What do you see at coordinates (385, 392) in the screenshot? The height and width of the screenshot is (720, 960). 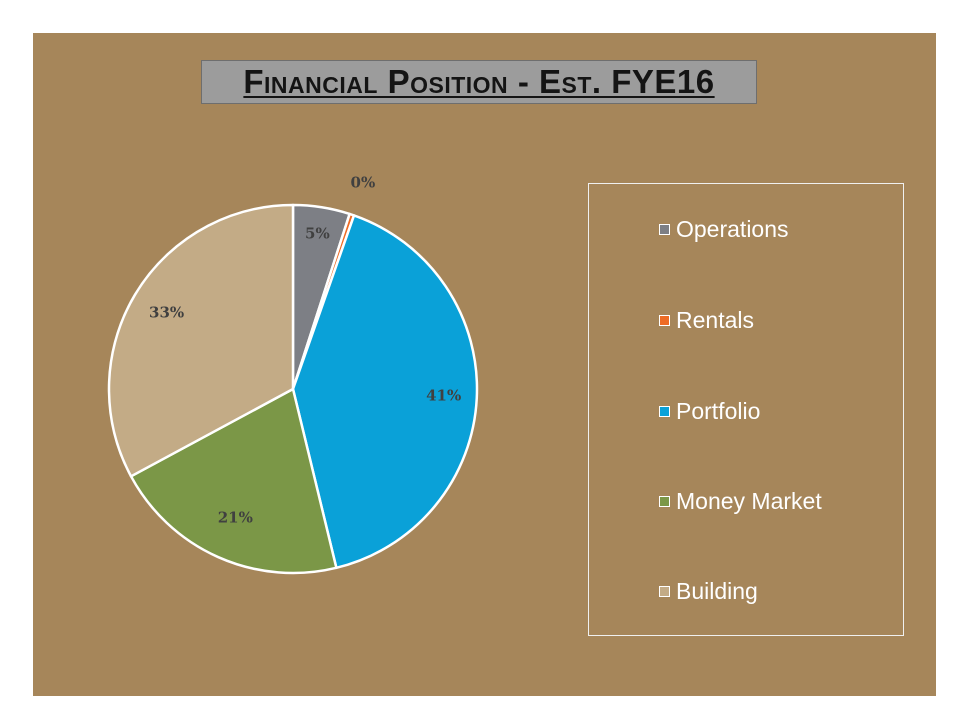 I see `pie-slice-portfolio` at bounding box center [385, 392].